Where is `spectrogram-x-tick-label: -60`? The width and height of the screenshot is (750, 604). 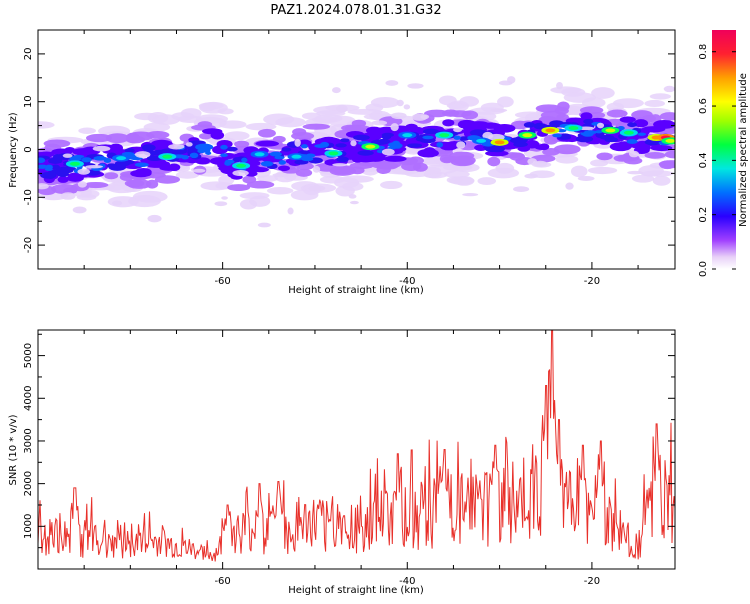
spectrogram-x-tick-label: -60 is located at coordinates (222, 281).